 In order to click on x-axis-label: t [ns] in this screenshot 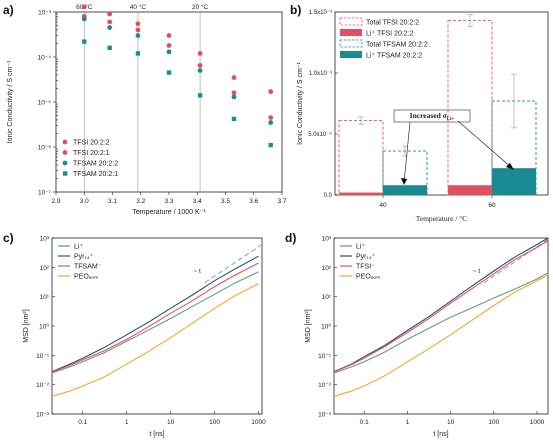, I will do `click(440, 434)`.